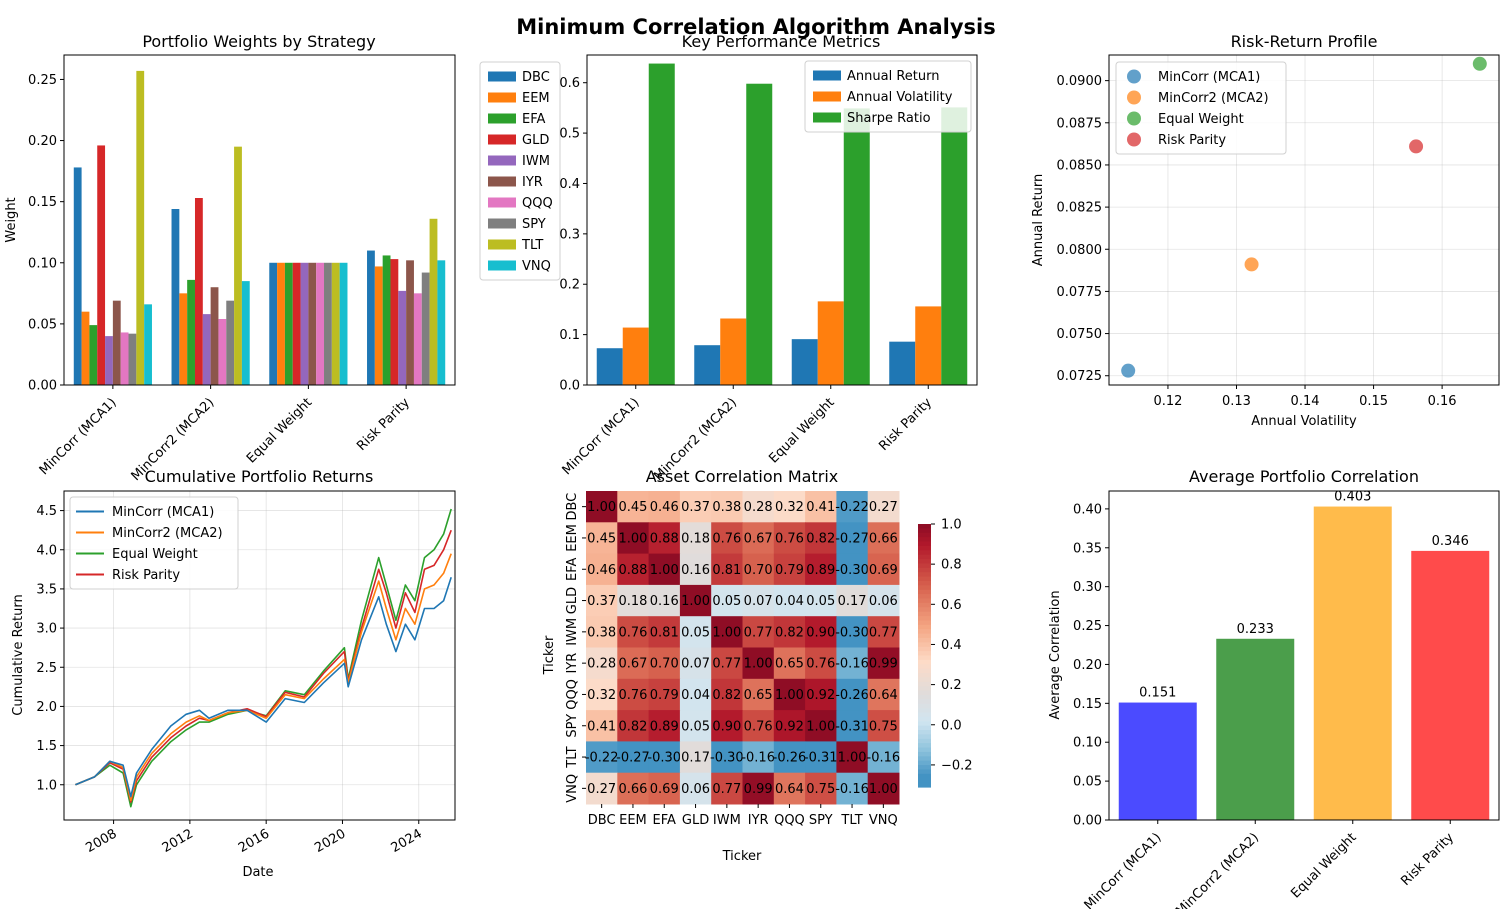 This screenshot has width=1512, height=909. I want to click on weights-bar-iyr, so click(214, 336).